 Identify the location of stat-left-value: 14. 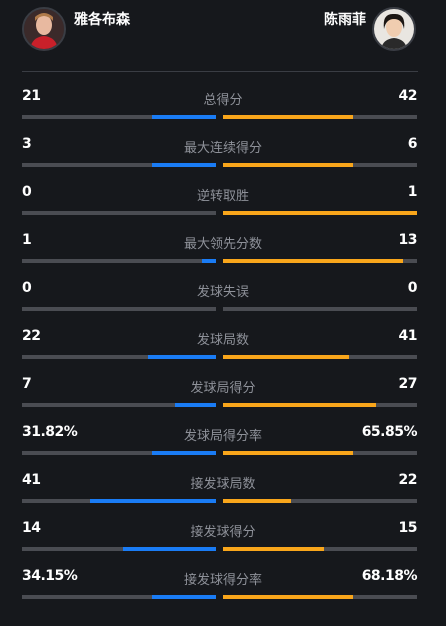
(31, 528).